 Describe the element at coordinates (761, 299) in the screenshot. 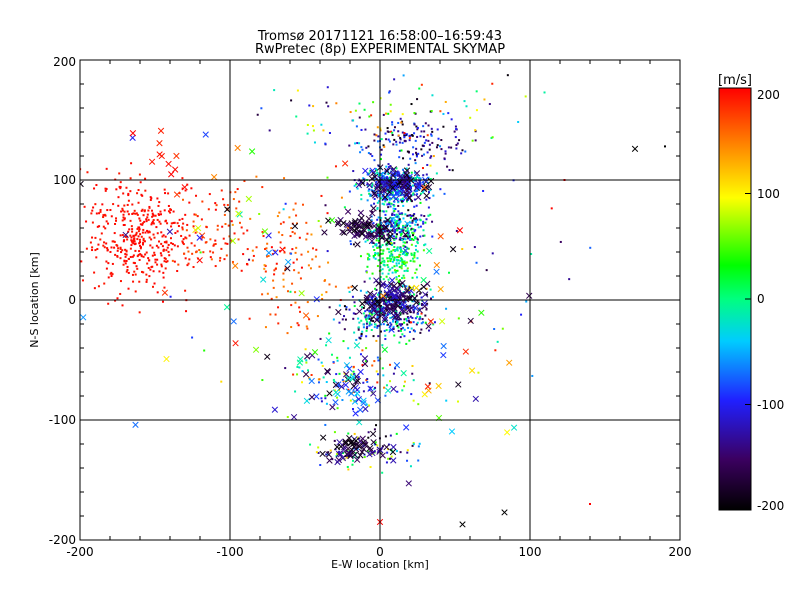

I see `colorbar-tick-2: 0` at that location.